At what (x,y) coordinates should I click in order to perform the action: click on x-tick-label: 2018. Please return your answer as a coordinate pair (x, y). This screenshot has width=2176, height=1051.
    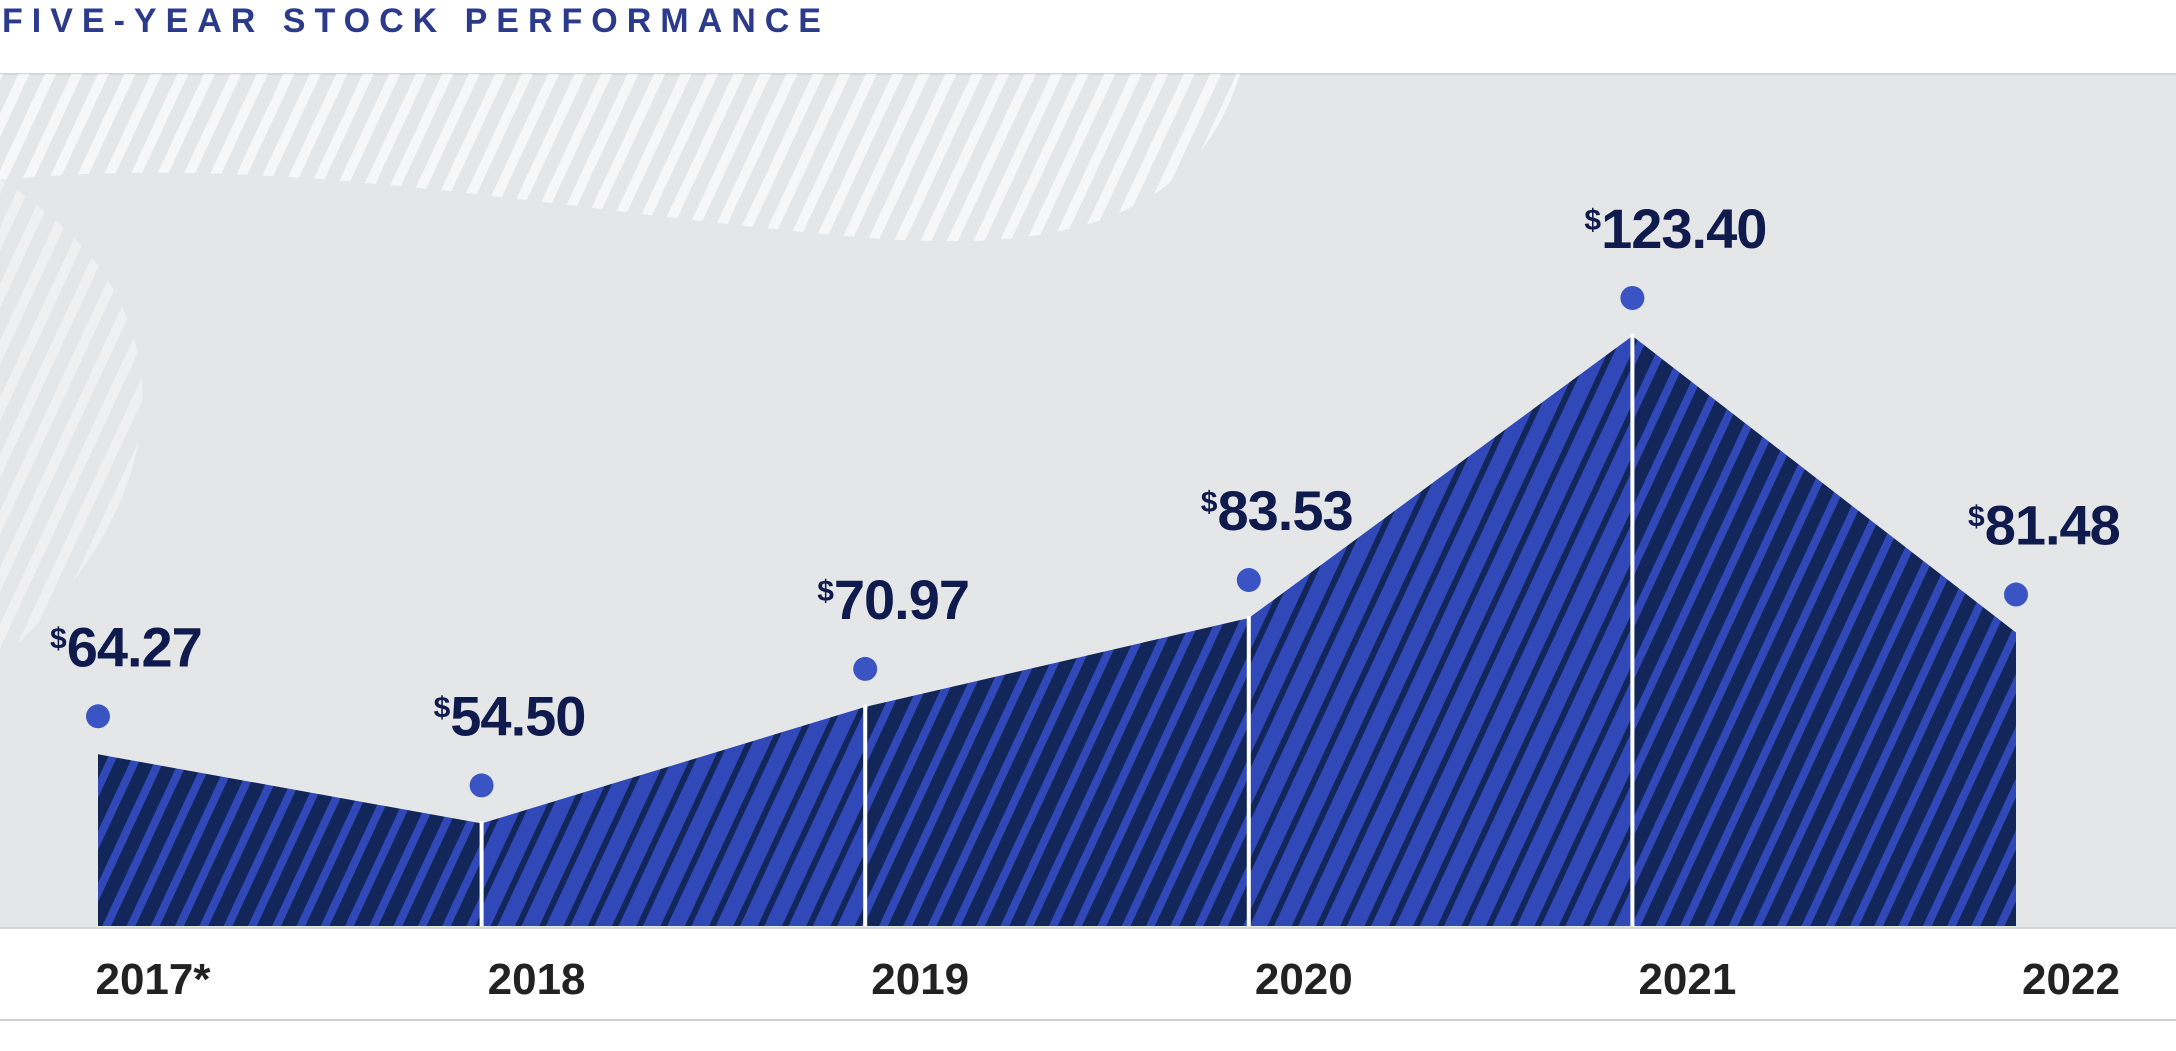
    Looking at the image, I should click on (537, 979).